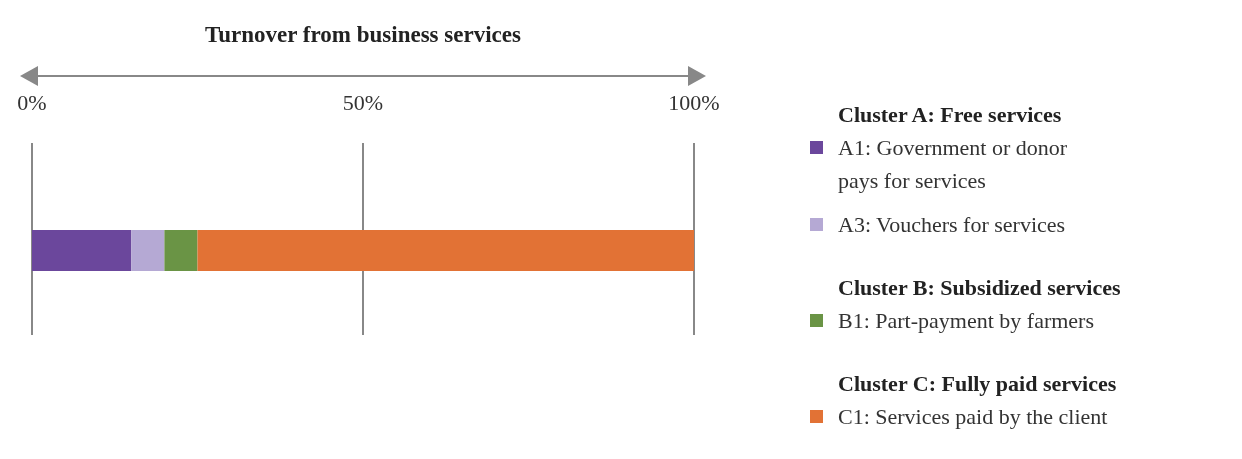 The height and width of the screenshot is (459, 1242). I want to click on chart-title: Turnover from business services, so click(363, 34).